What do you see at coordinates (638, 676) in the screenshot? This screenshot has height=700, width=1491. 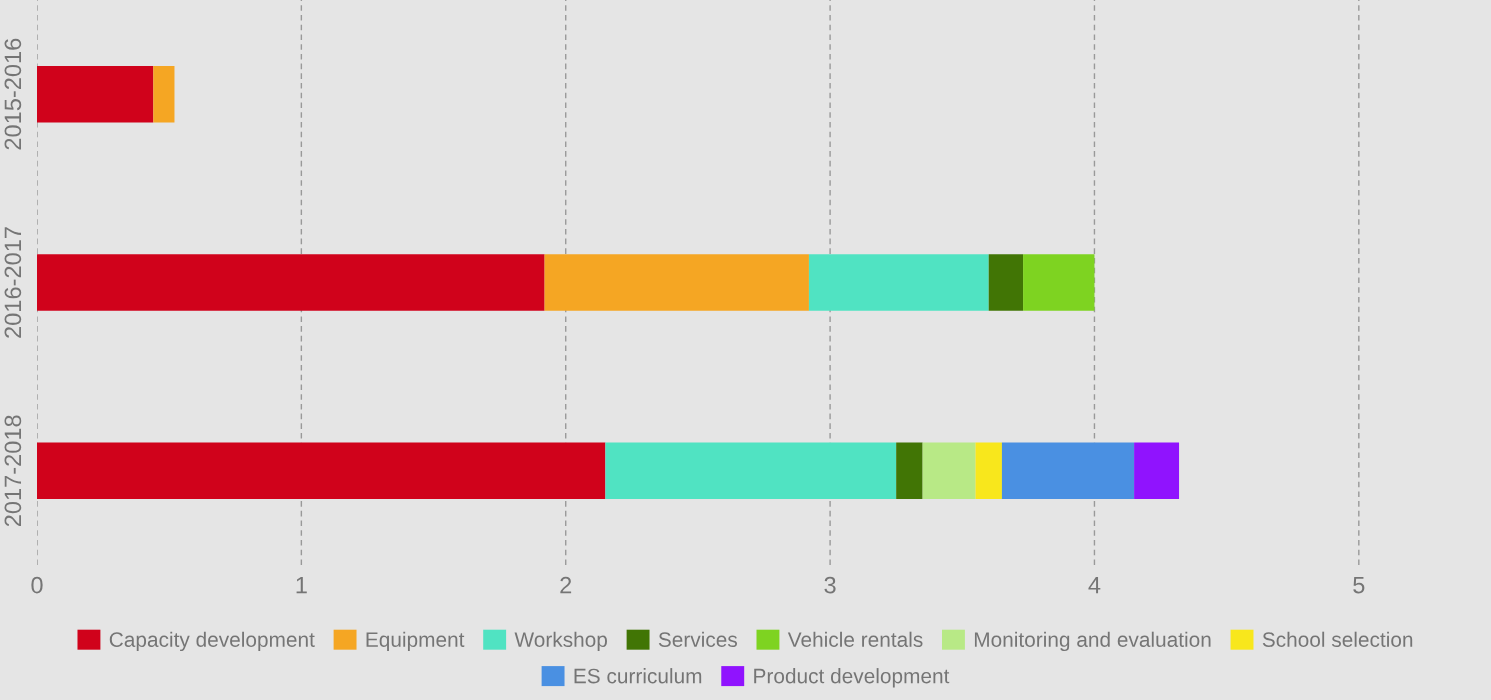 I see `legend-label: ES curriculum` at bounding box center [638, 676].